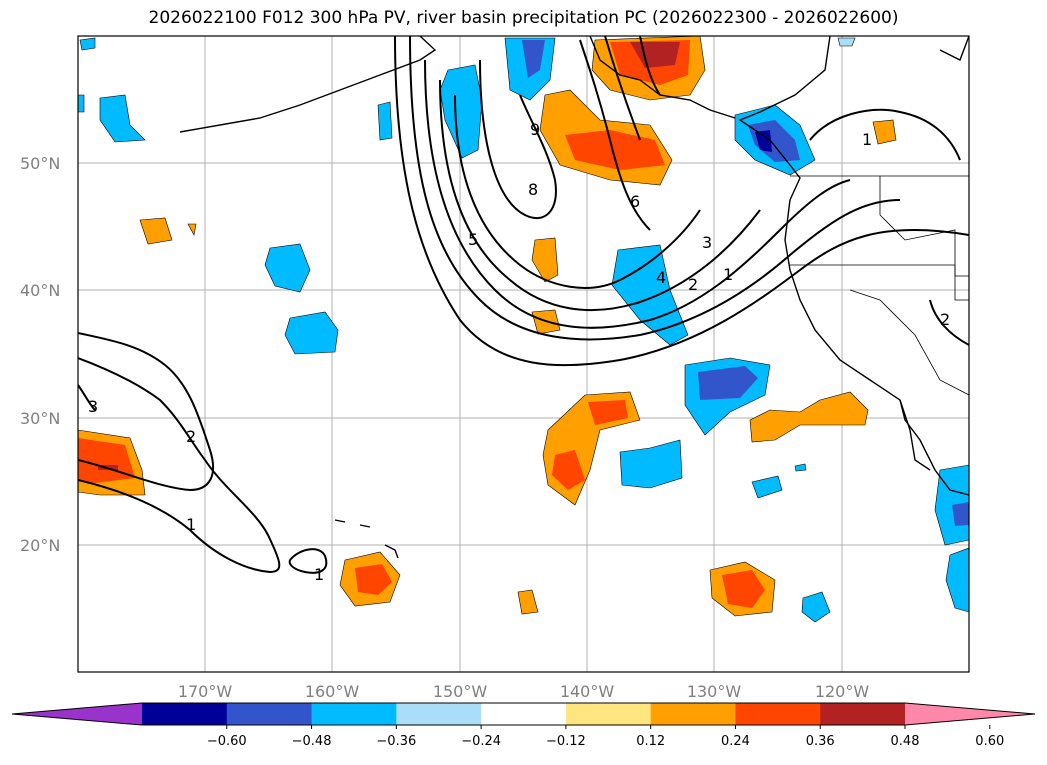 Image resolution: width=1047 pixels, height=765 pixels. Describe the element at coordinates (524, 691) in the screenshot. I see `lon-tick-labels: 170°W 160°W 150°W 140°W 130°W 120°W` at that location.